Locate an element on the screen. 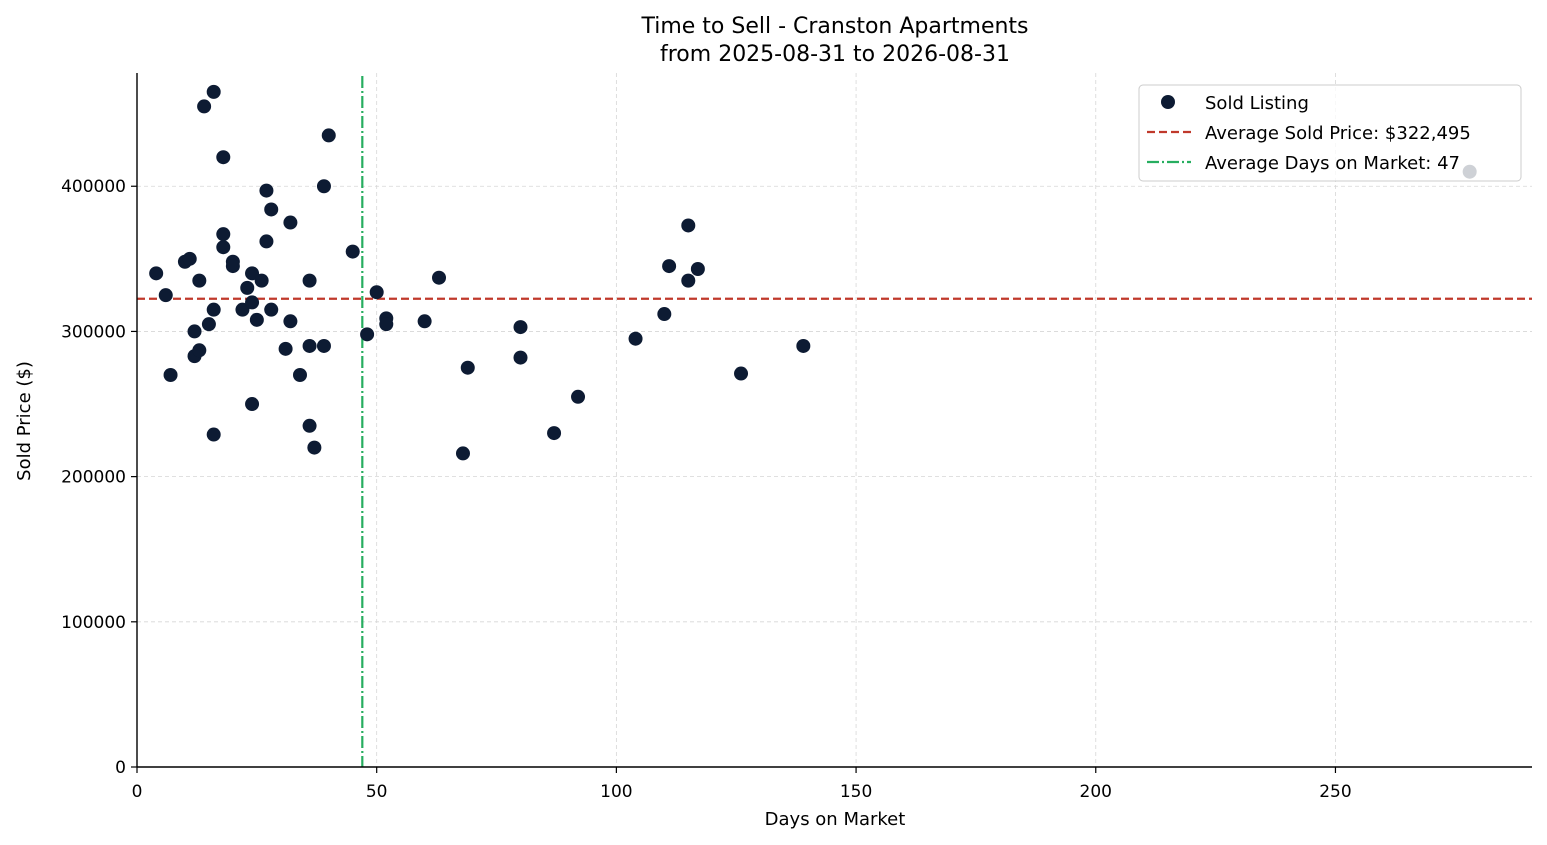 This screenshot has width=1547, height=845. legend-label: Sold Listing is located at coordinates (1257, 103).